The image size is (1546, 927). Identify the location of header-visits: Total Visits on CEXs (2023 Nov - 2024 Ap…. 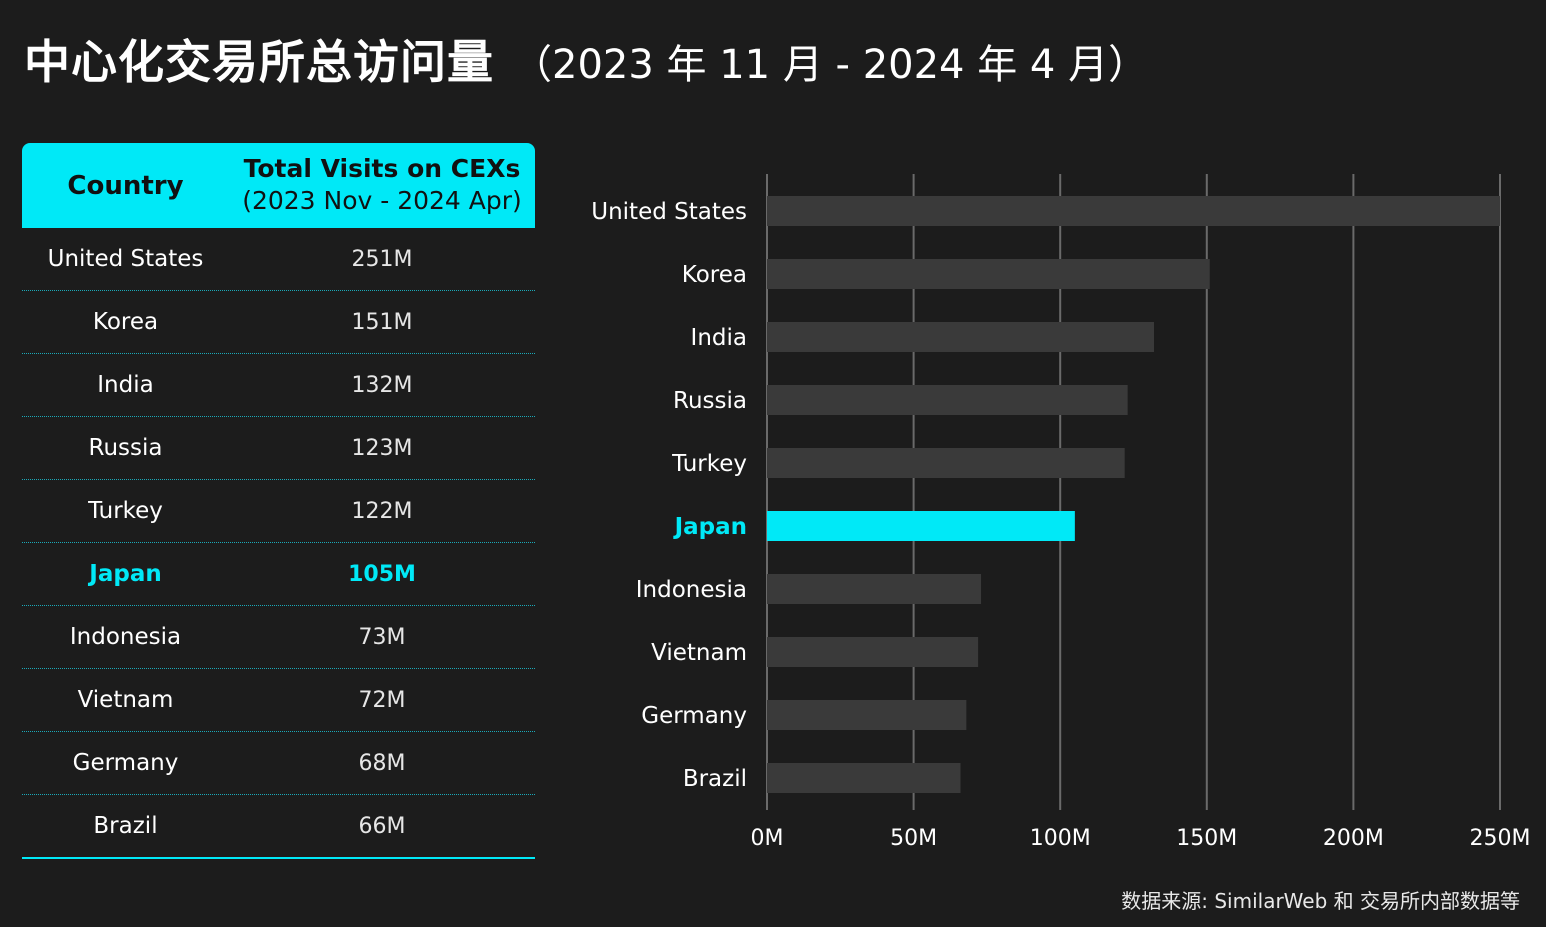
(382, 185).